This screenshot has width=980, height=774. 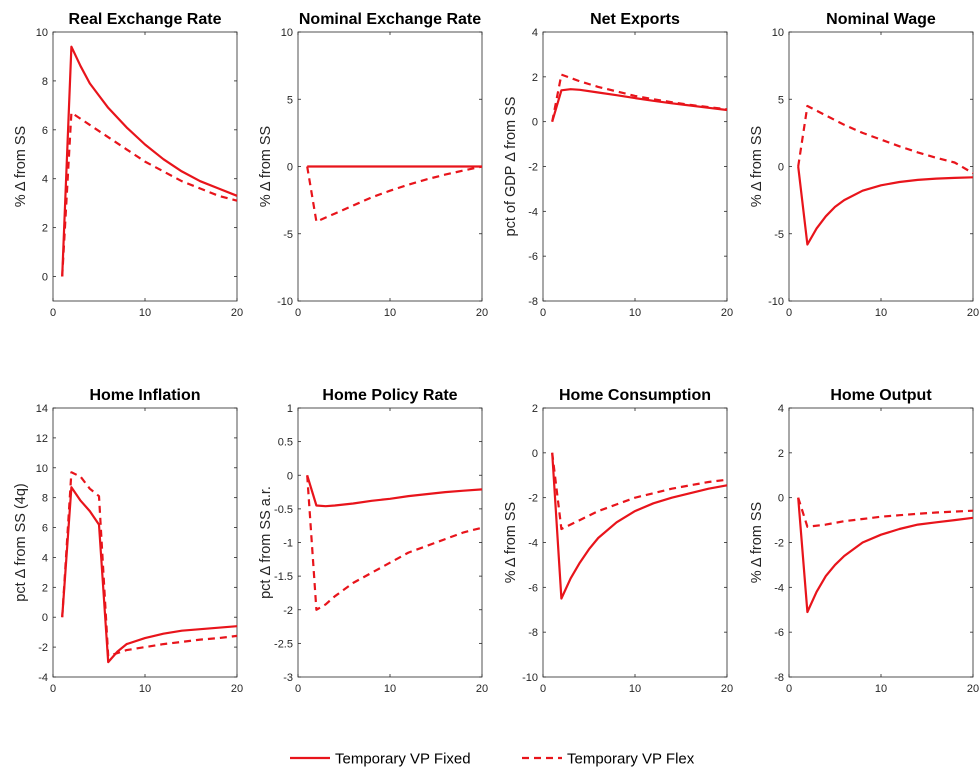 I want to click on chart-title: Nominal Wage, so click(x=881, y=19).